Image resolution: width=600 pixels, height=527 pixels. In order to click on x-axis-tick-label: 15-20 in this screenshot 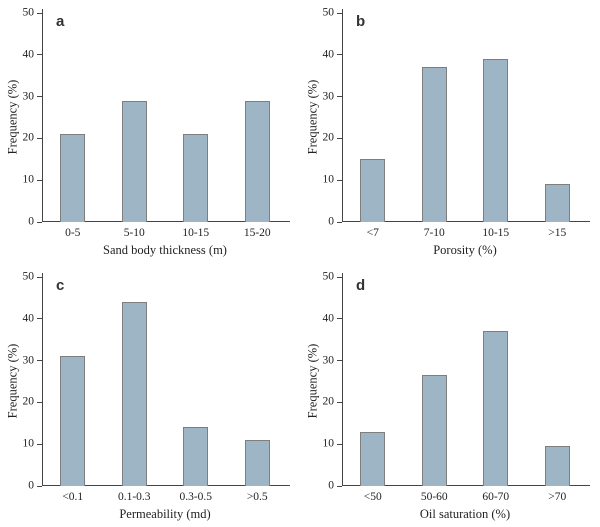, I will do `click(257, 233)`.